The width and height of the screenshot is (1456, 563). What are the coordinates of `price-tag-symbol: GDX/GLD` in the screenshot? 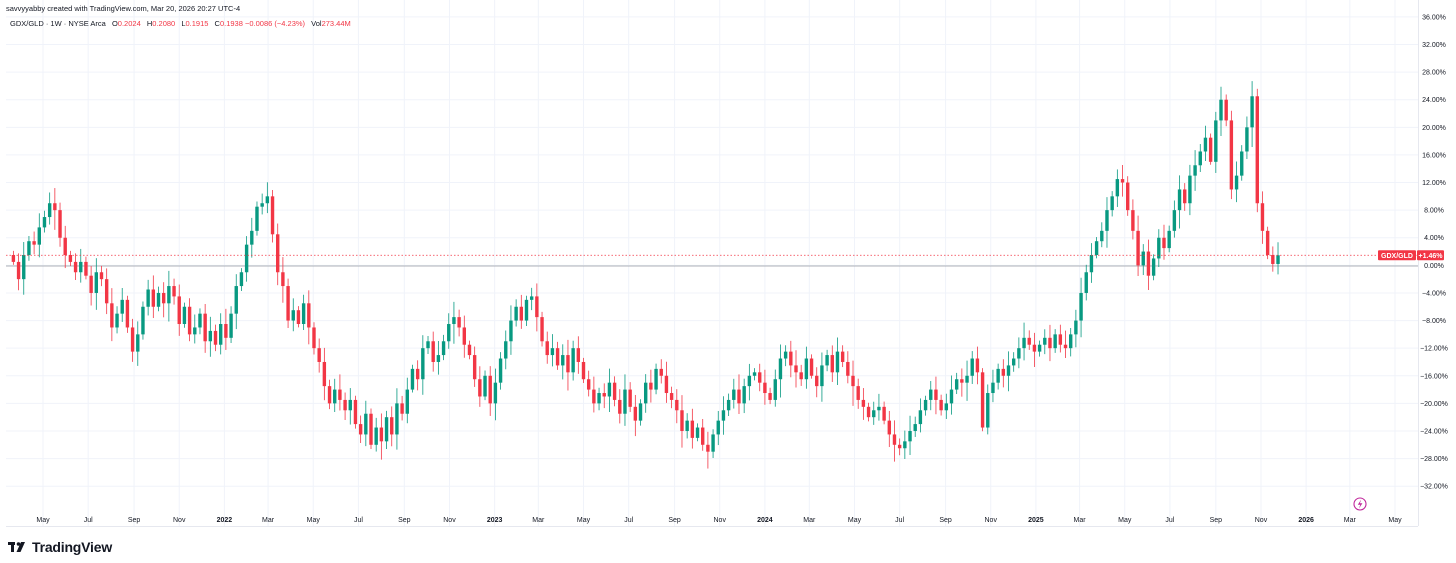 It's located at (1397, 256).